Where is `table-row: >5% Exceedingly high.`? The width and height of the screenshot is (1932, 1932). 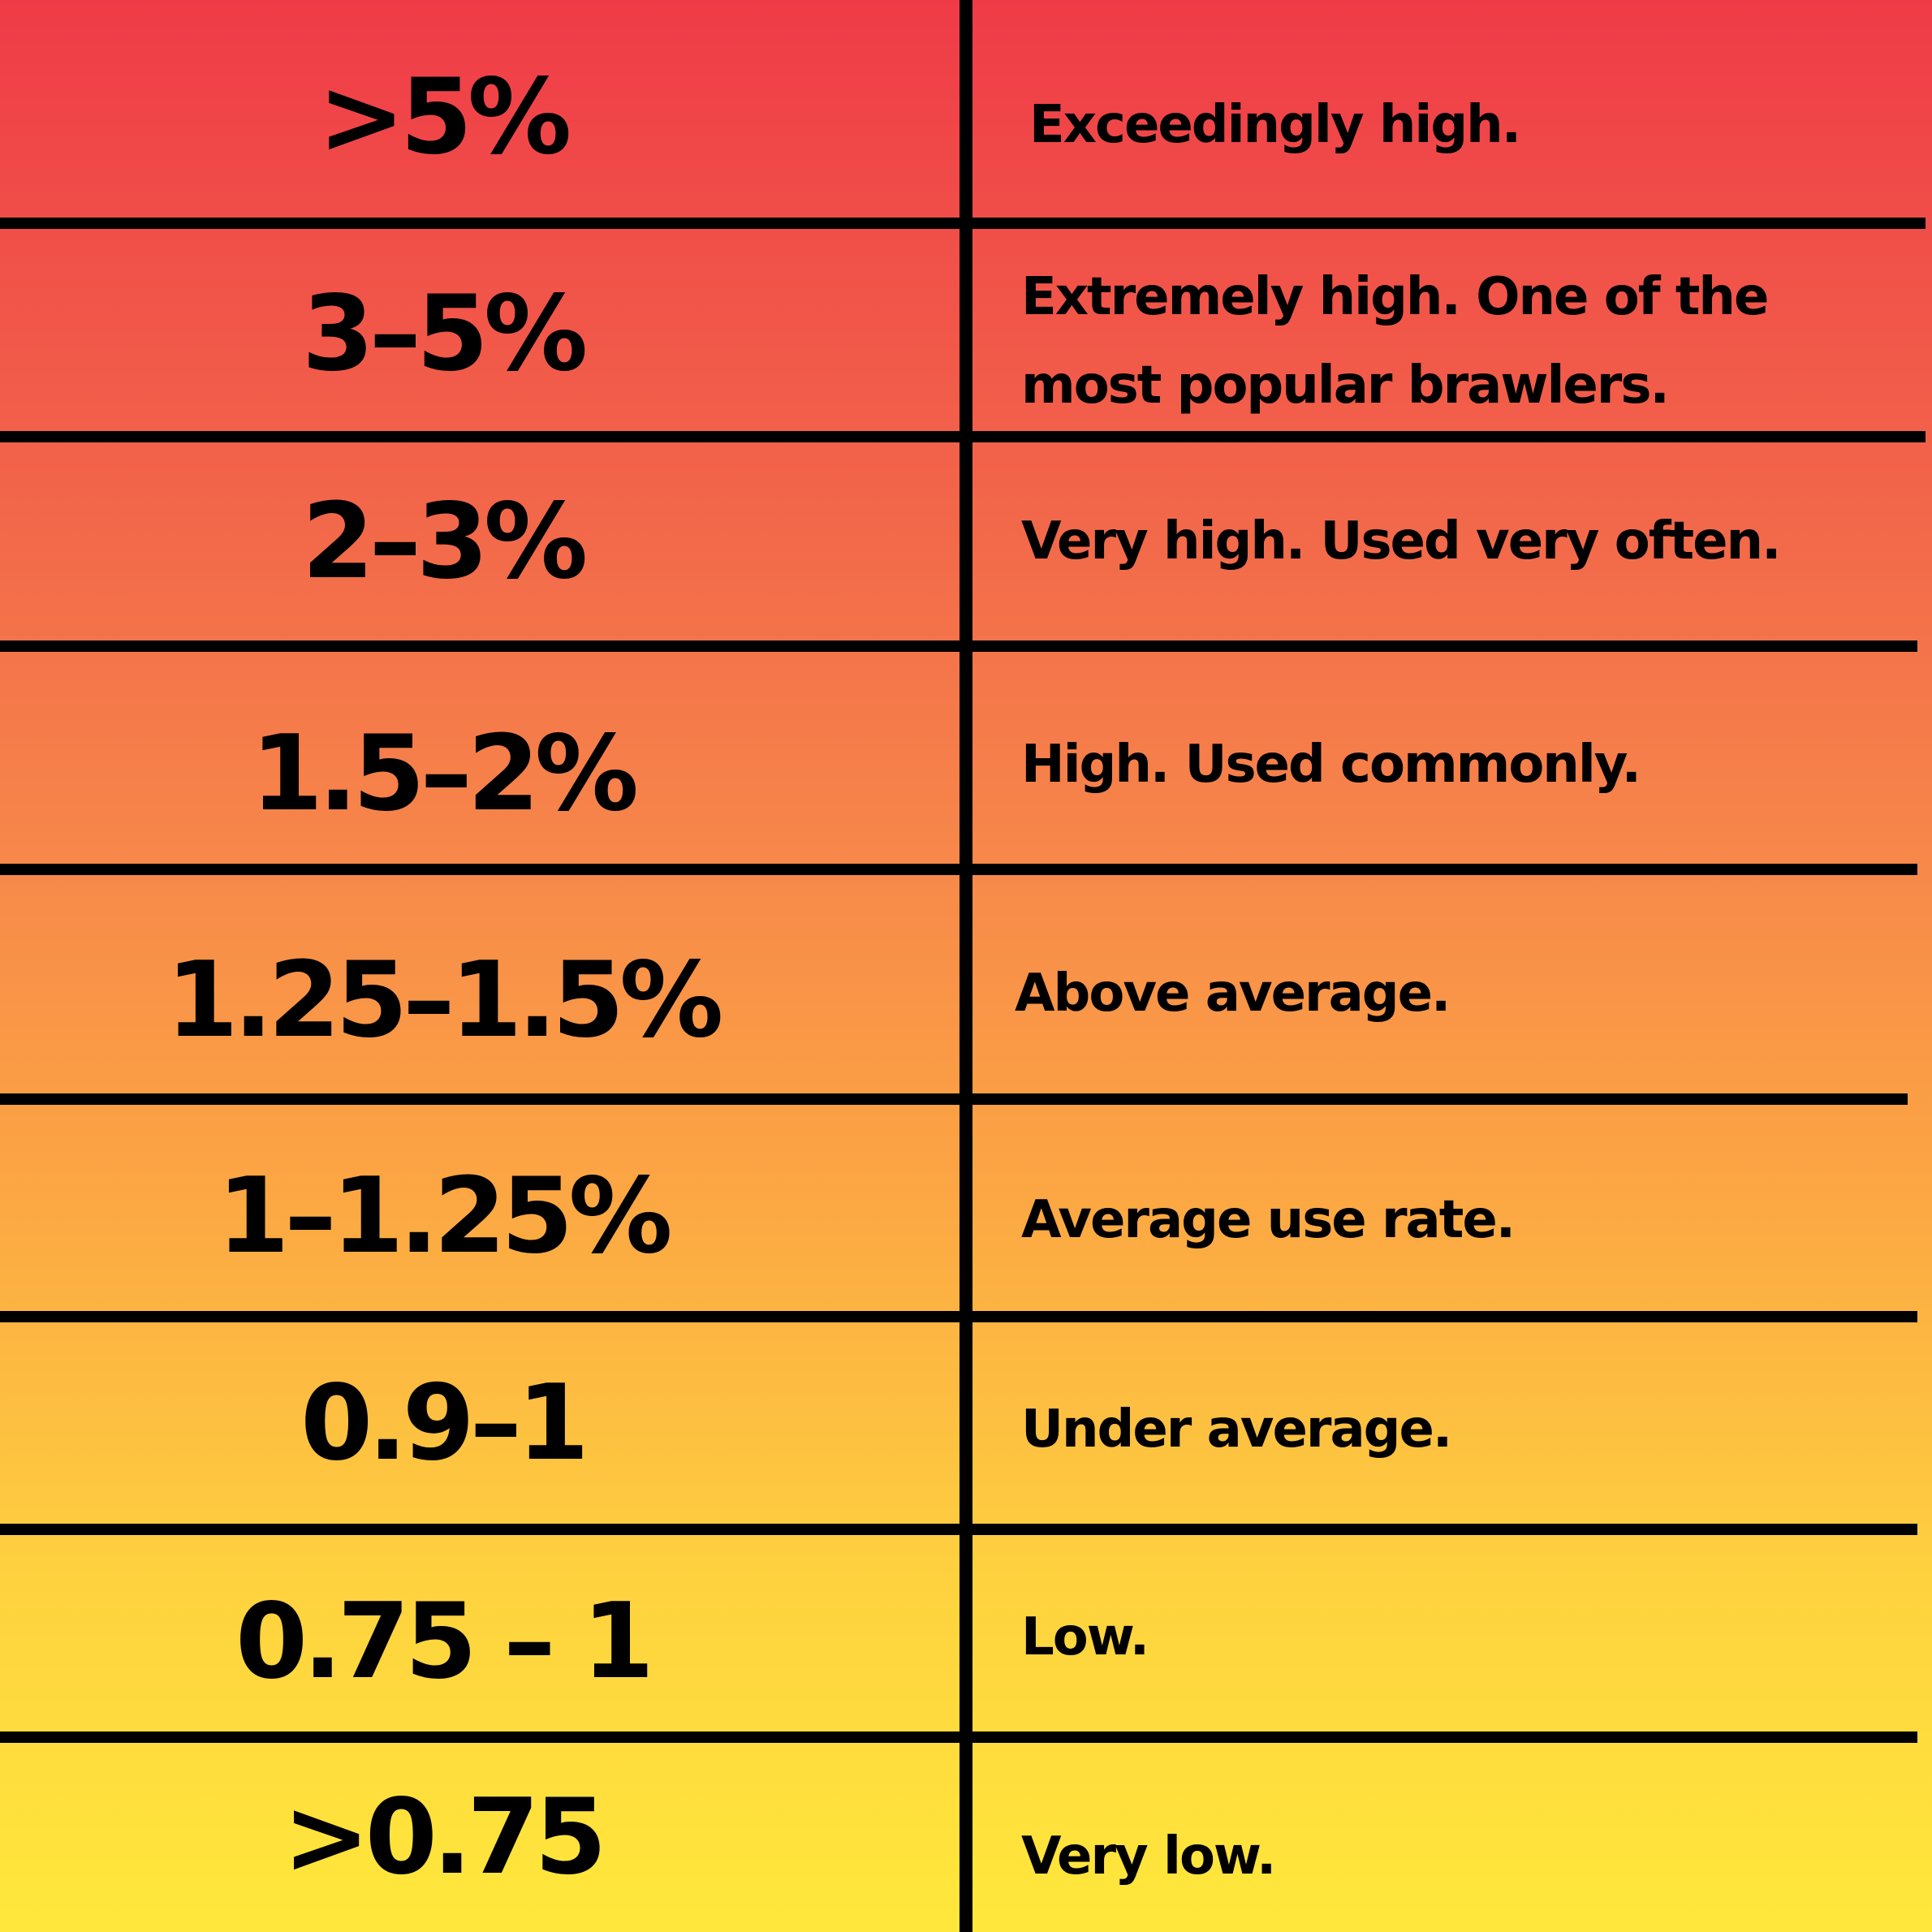 table-row: >5% Exceedingly high. is located at coordinates (966, 109).